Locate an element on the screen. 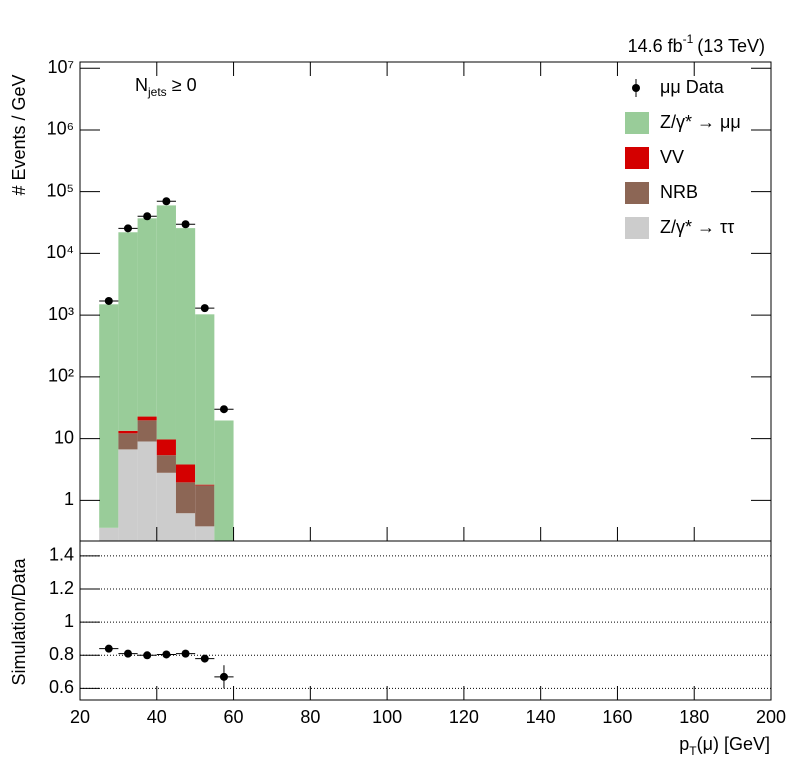 This screenshot has height=772, width=796. y-axis-title: # Events / GeV is located at coordinates (19, 134).